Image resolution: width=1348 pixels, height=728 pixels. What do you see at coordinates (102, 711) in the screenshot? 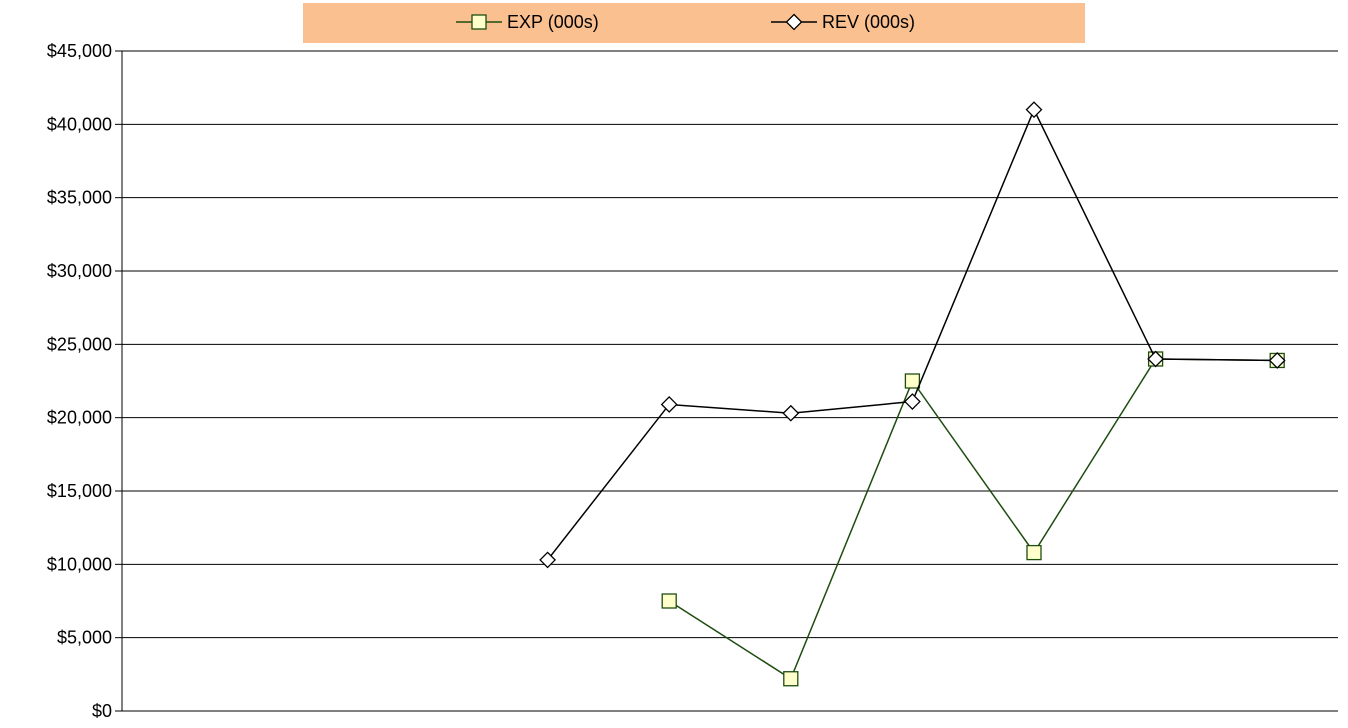
I see `y-tick-label: $0` at bounding box center [102, 711].